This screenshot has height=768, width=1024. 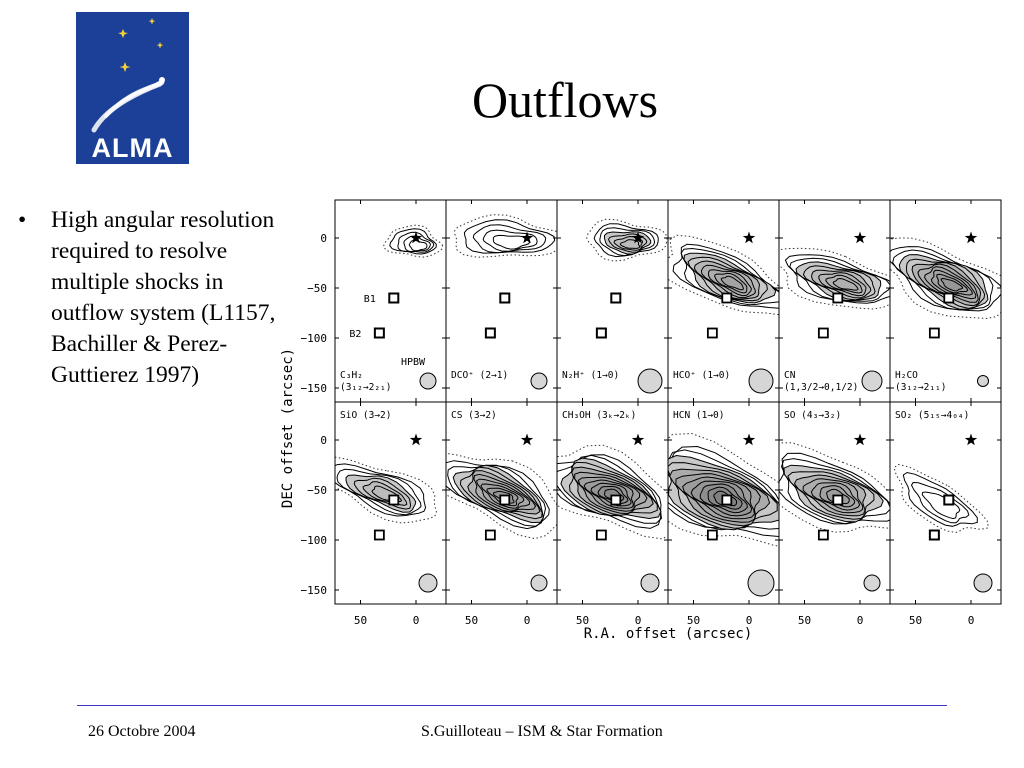 What do you see at coordinates (413, 362) in the screenshot?
I see `beam-label: HPBW` at bounding box center [413, 362].